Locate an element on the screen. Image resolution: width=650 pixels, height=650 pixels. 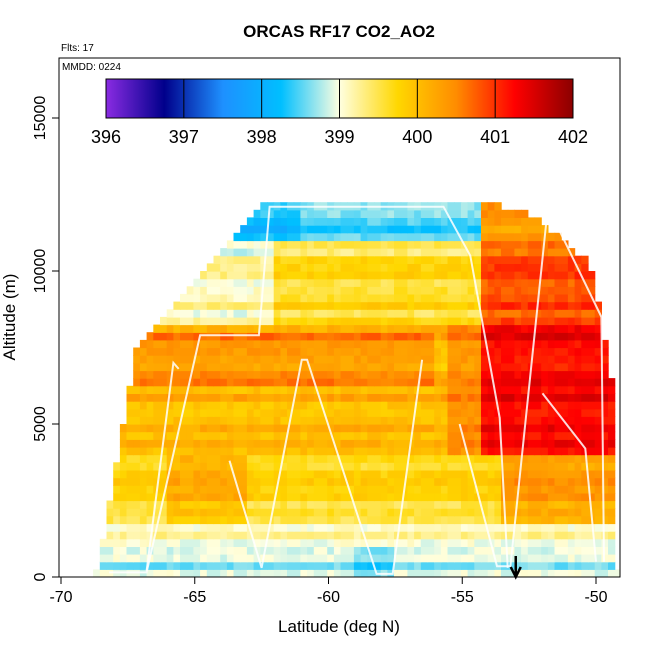
y-tick-label: 0 is located at coordinates (40, 576).